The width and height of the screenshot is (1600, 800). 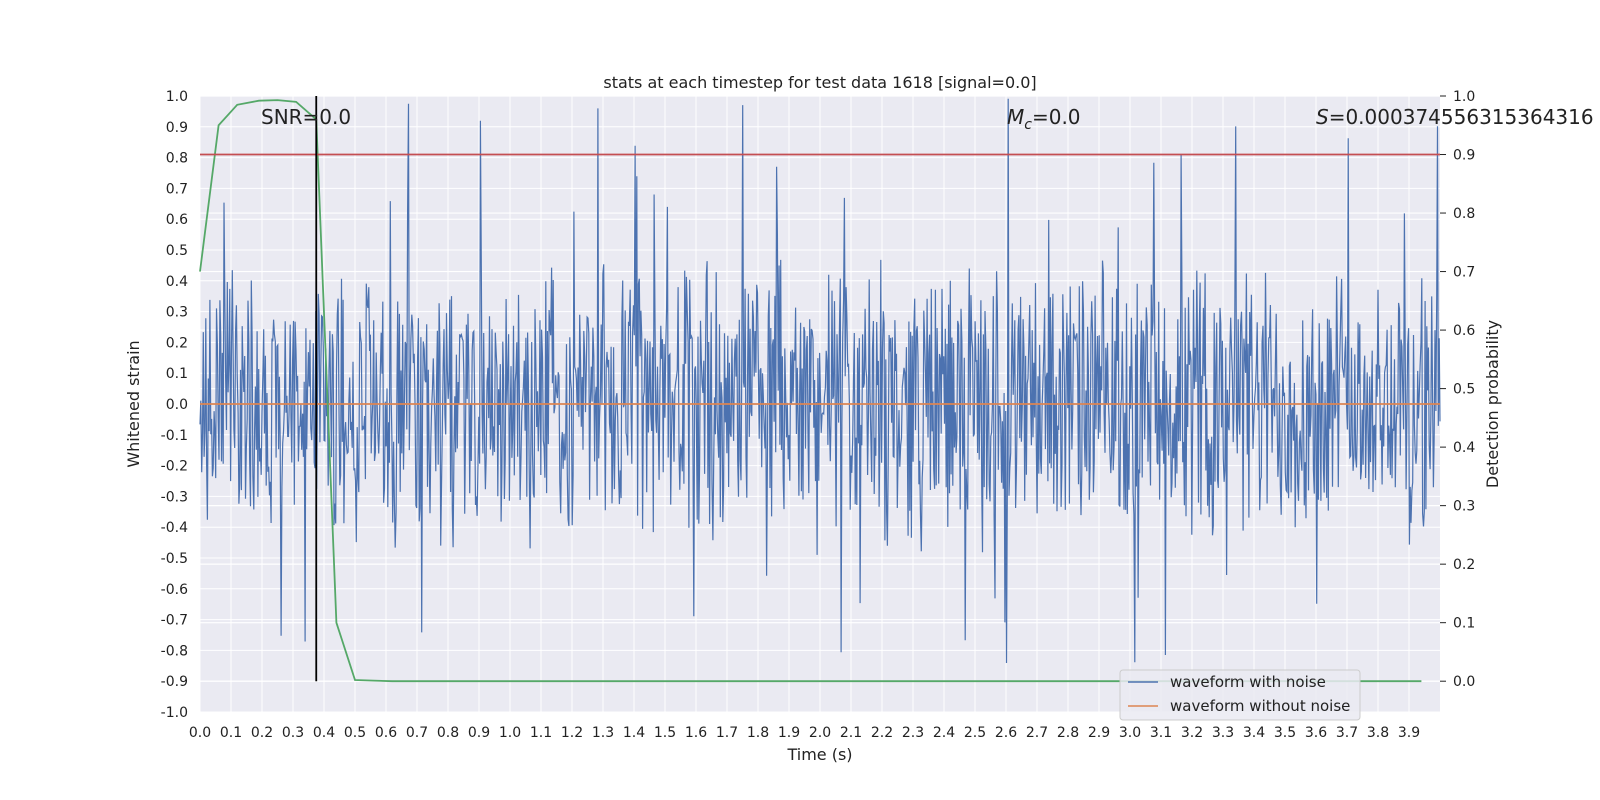 What do you see at coordinates (1464, 565) in the screenshot?
I see `y2-tick-label: 0.2` at bounding box center [1464, 565].